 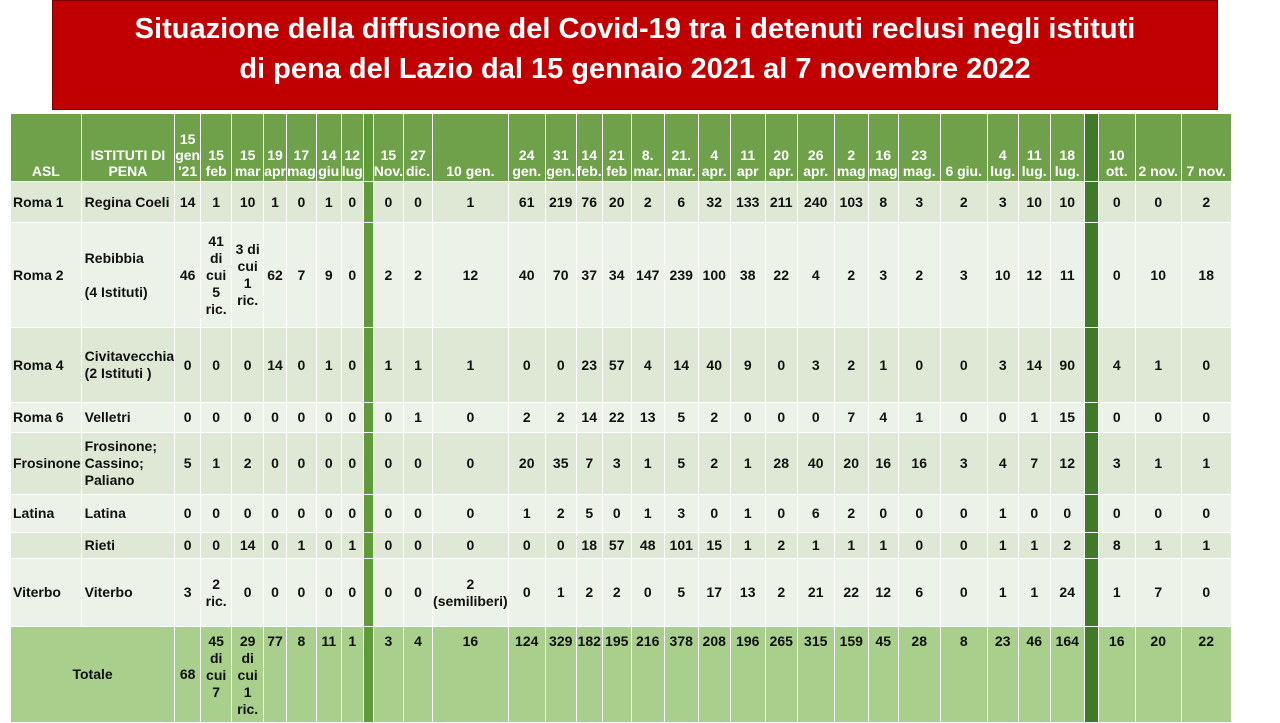 I want to click on value-cell: 20, so click(x=851, y=463).